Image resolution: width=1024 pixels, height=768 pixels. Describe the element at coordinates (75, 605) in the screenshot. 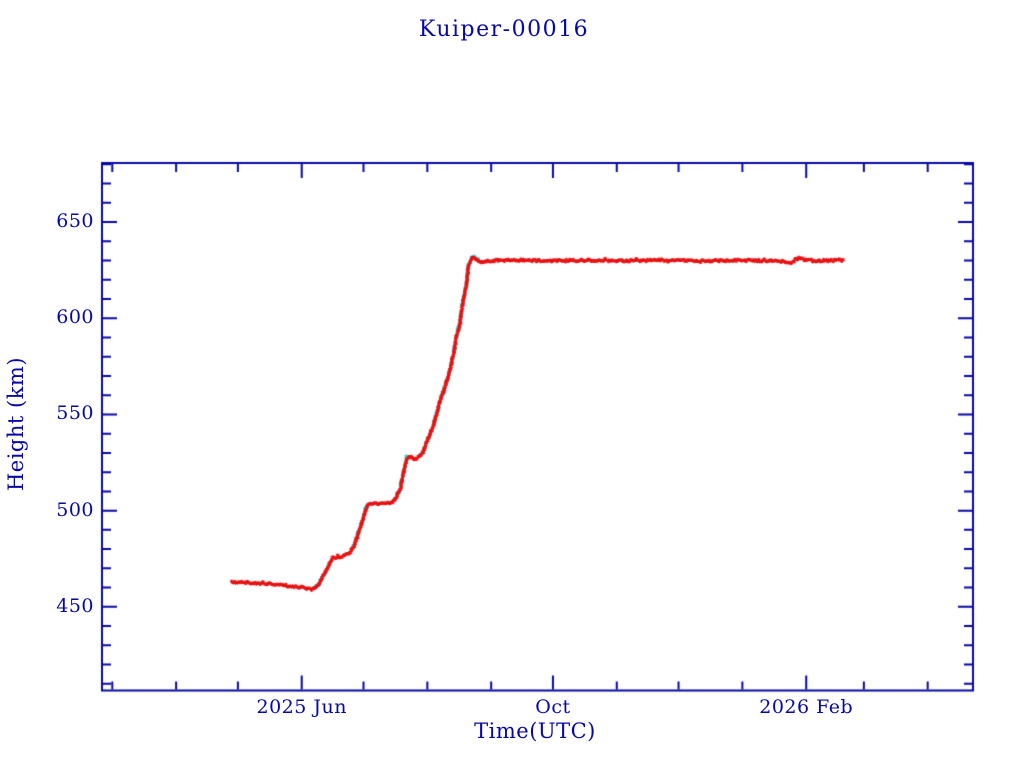

I see `y-tick-label: 450` at that location.